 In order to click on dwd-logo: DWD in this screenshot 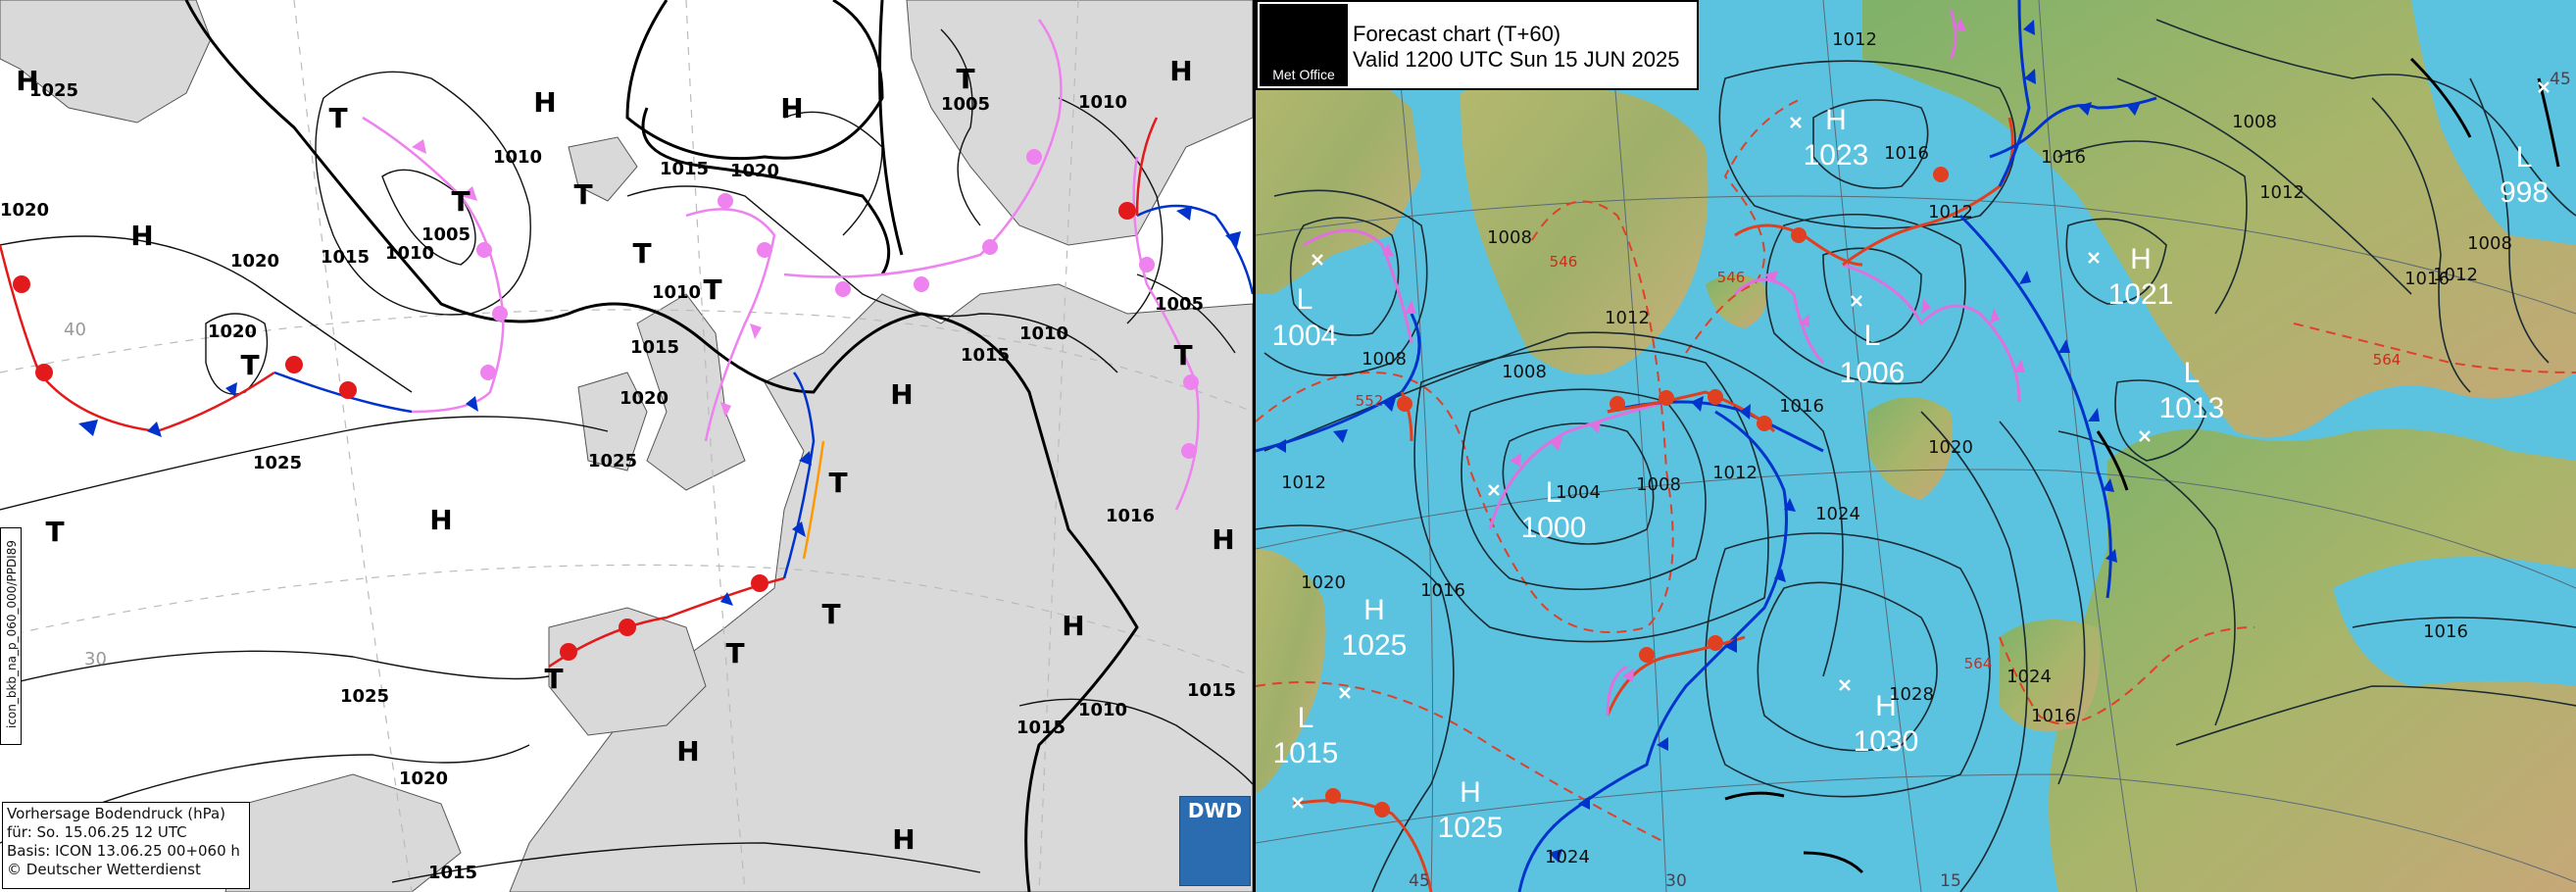, I will do `click(1215, 841)`.